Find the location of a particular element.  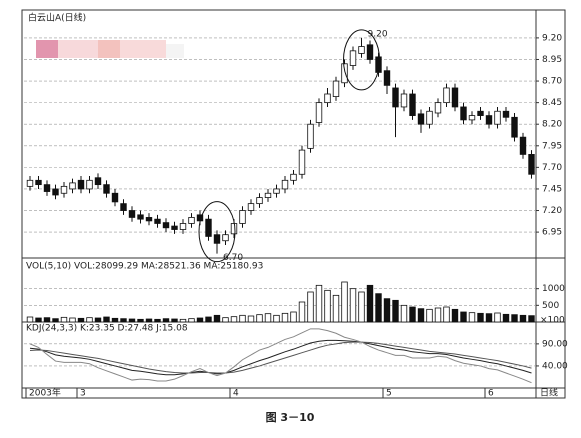

x-tick-label: 2003年 is located at coordinates (45, 393).